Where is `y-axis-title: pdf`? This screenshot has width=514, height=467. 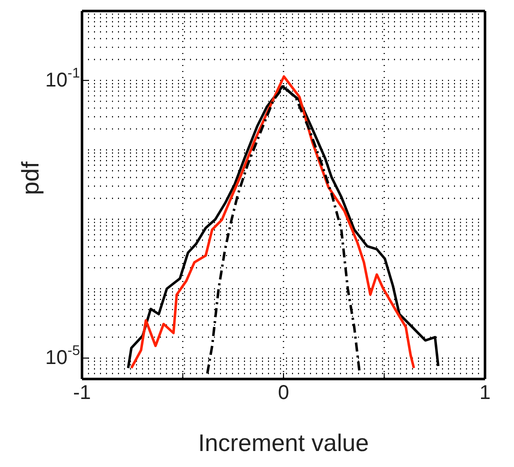
y-axis-title: pdf is located at coordinates (31, 178).